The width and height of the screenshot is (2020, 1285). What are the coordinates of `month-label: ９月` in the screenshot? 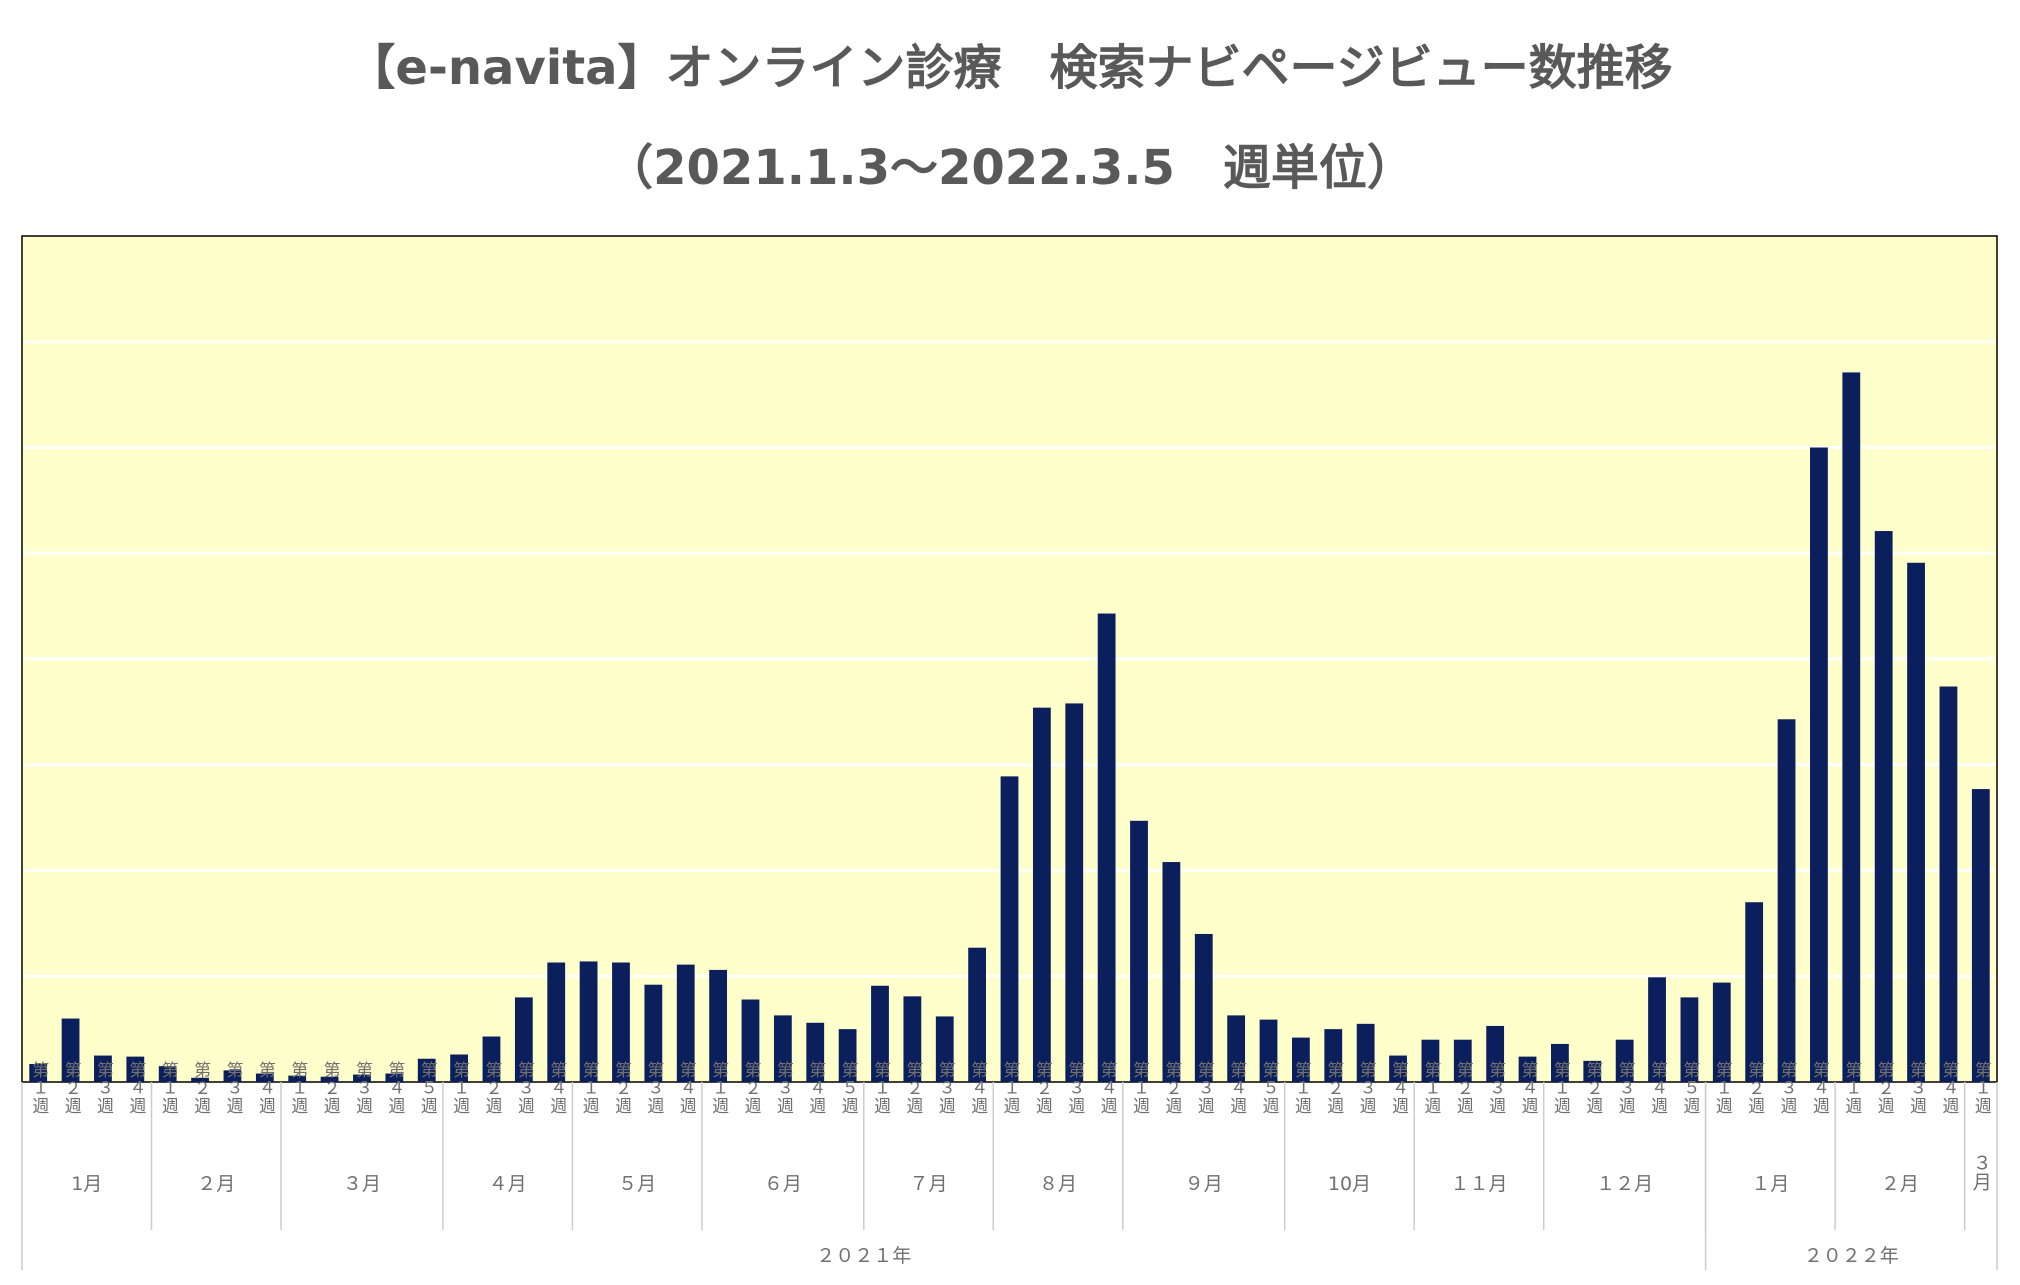 It's located at (1204, 1184).